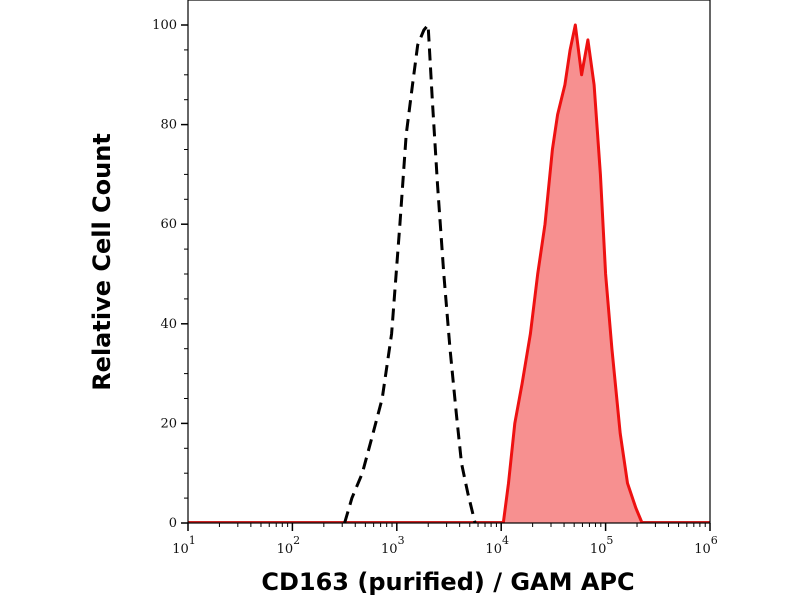 The height and width of the screenshot is (600, 800). I want to click on x-tick-label: 10¹, so click(184, 545).